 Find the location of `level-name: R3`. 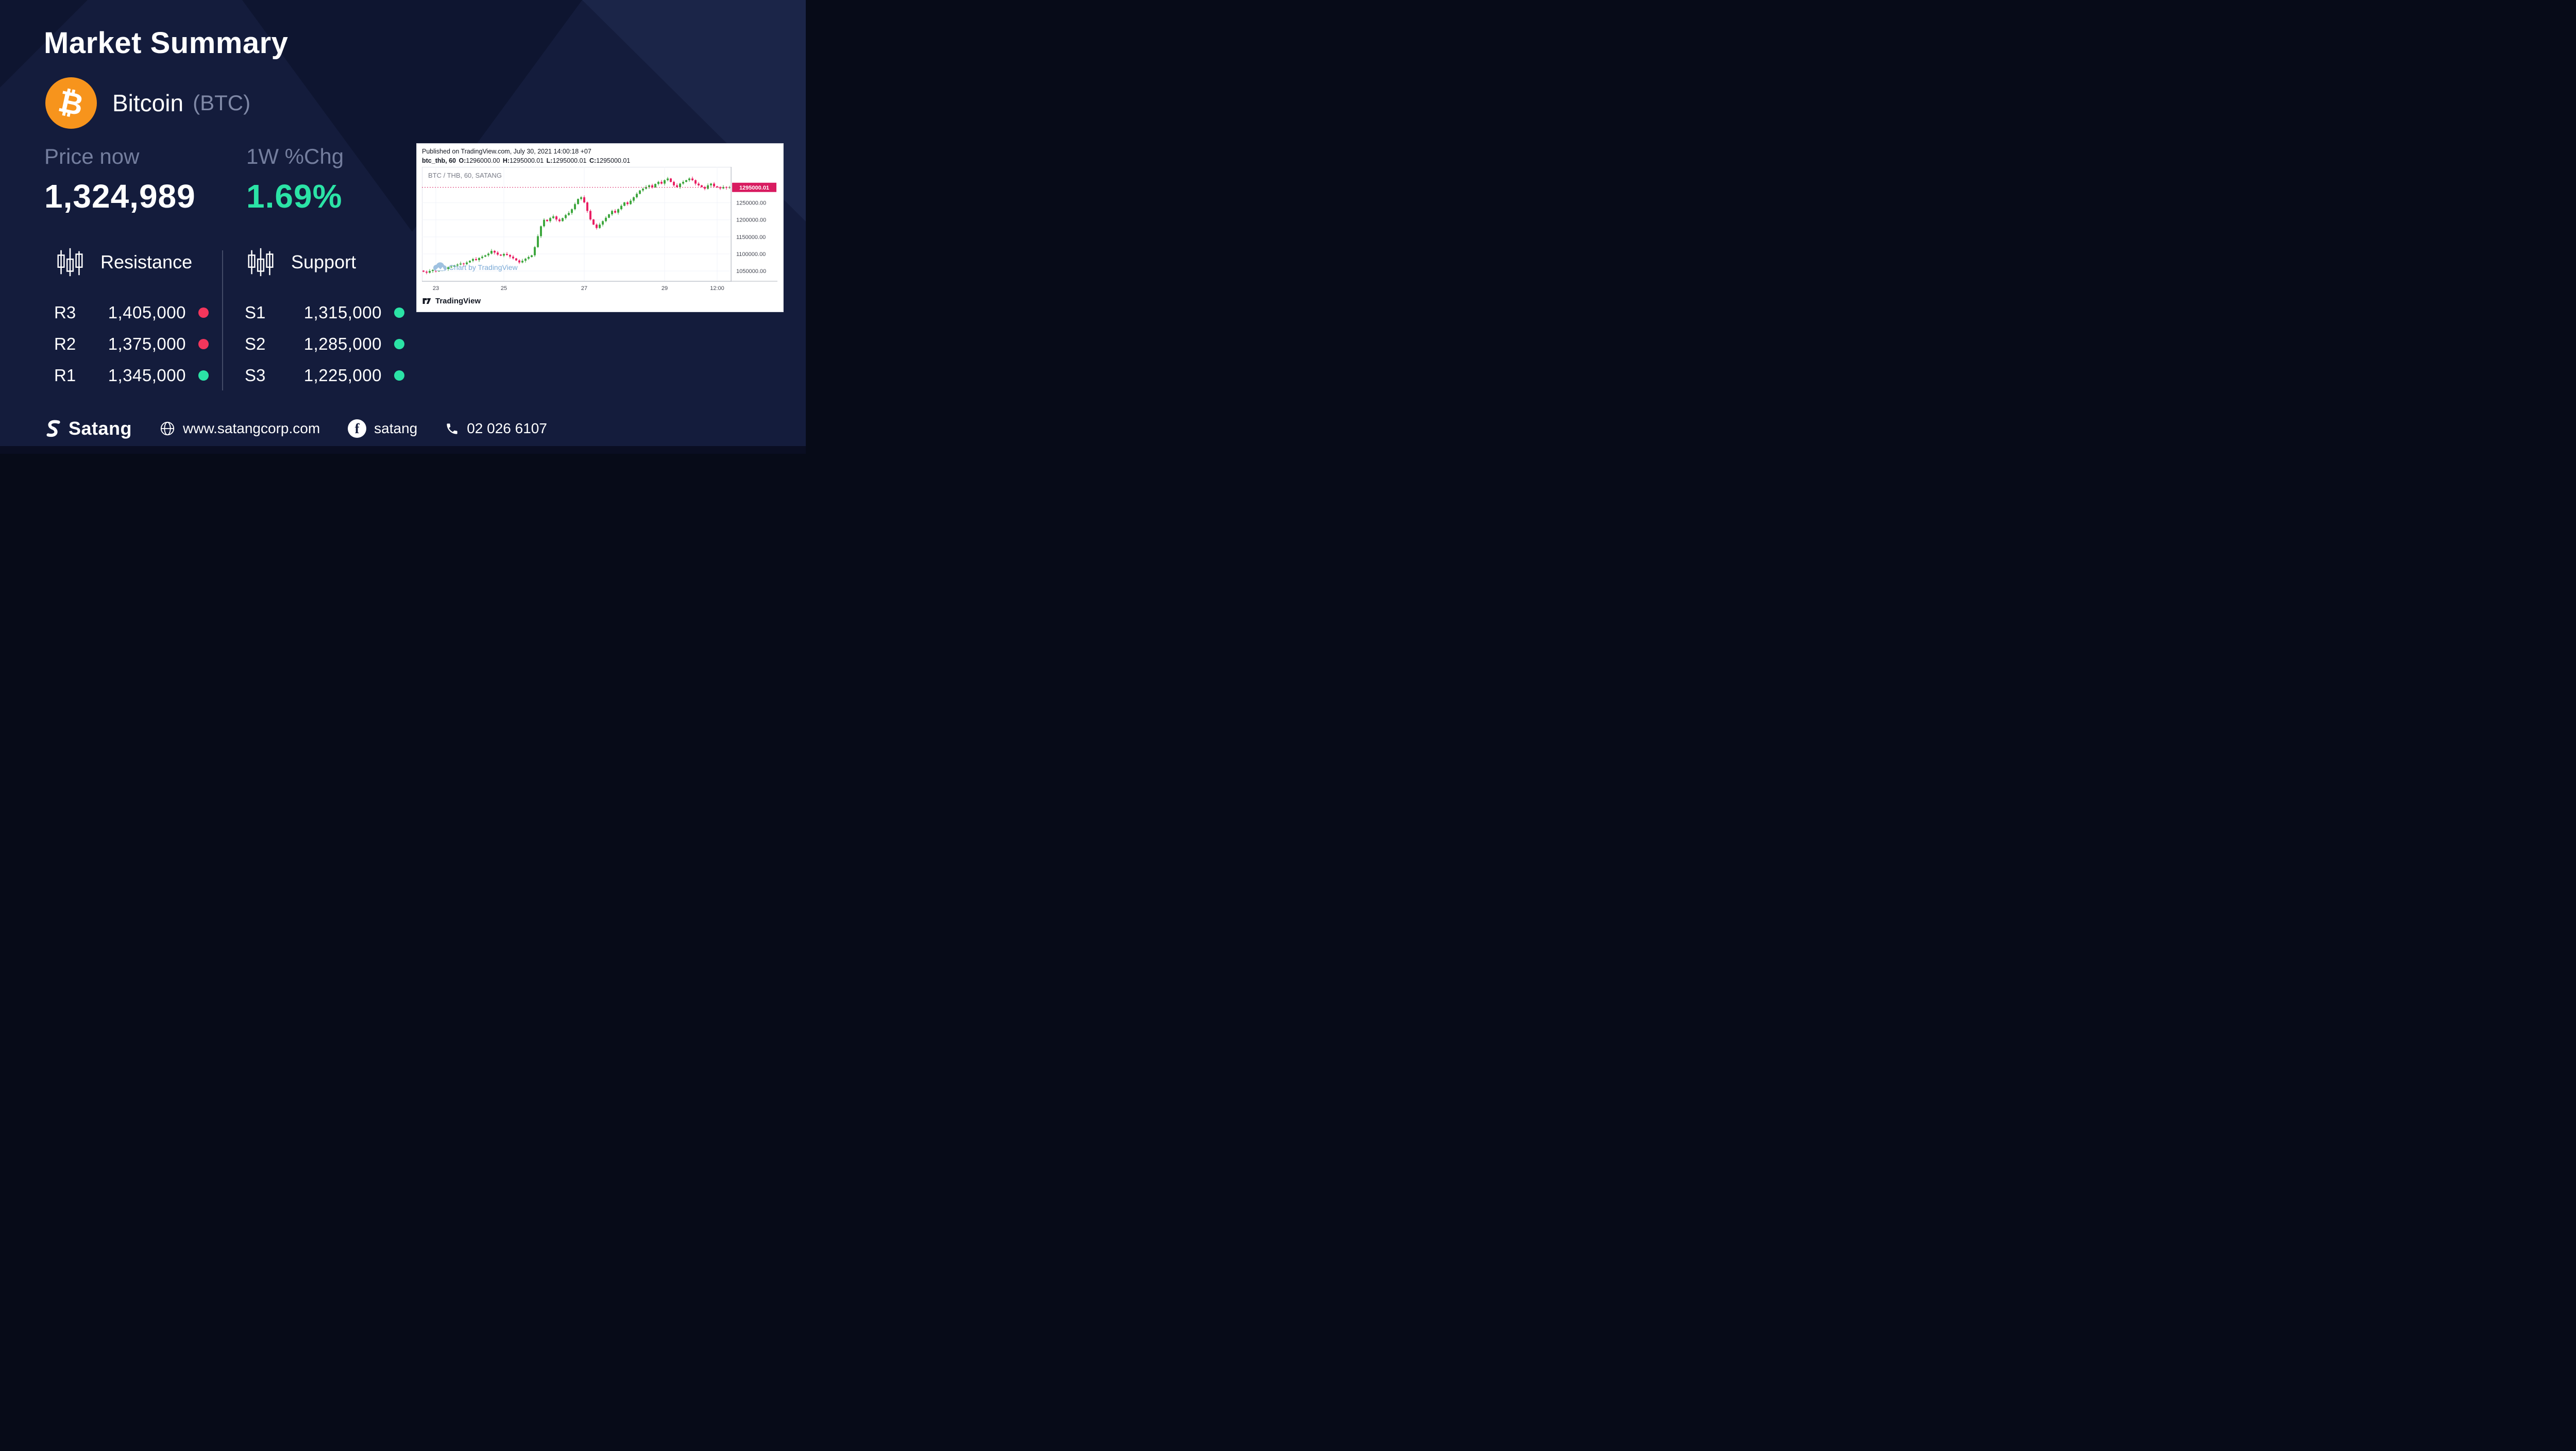

level-name: R3 is located at coordinates (65, 312).